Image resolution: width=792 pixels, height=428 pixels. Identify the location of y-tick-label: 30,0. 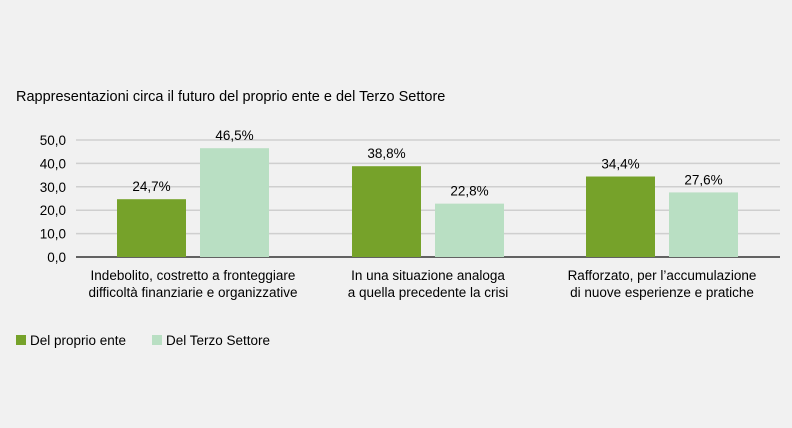
(53, 187).